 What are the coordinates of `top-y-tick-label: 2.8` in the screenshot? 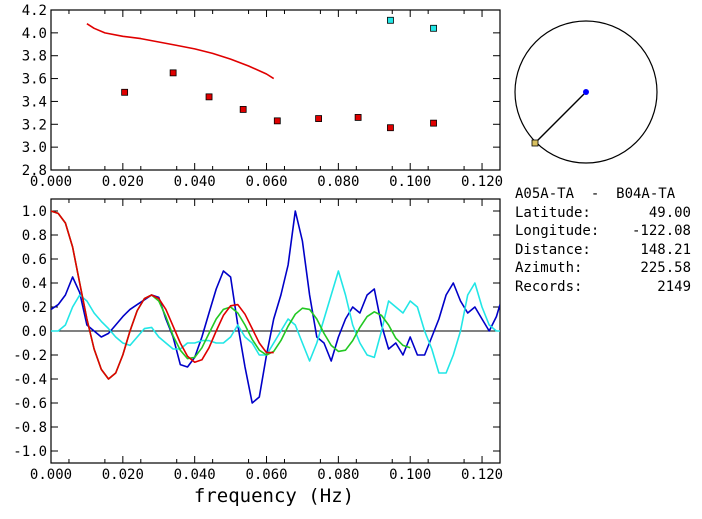 It's located at (34, 171).